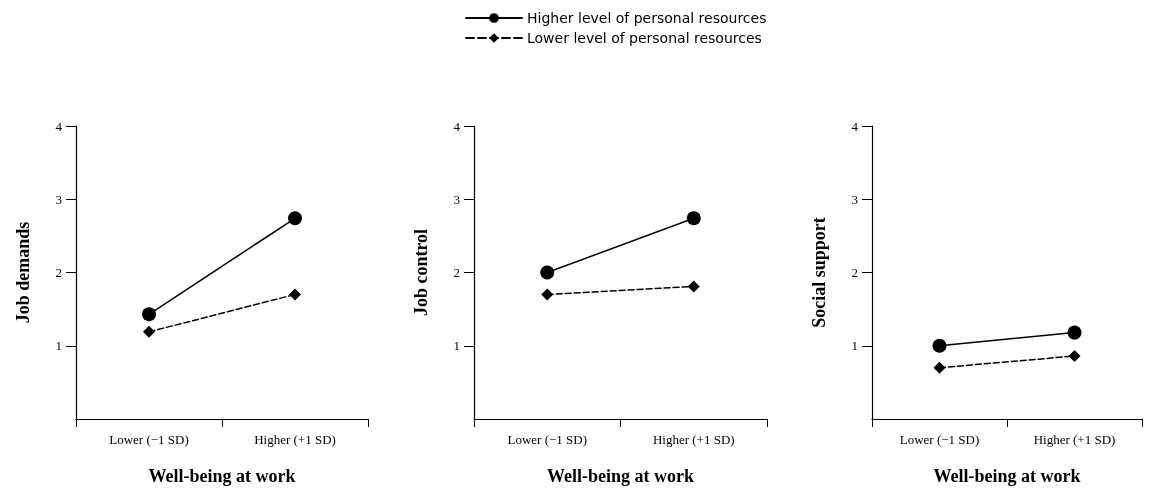 This screenshot has width=1162, height=490. What do you see at coordinates (819, 272) in the screenshot?
I see `y-axis-title: Social support` at bounding box center [819, 272].